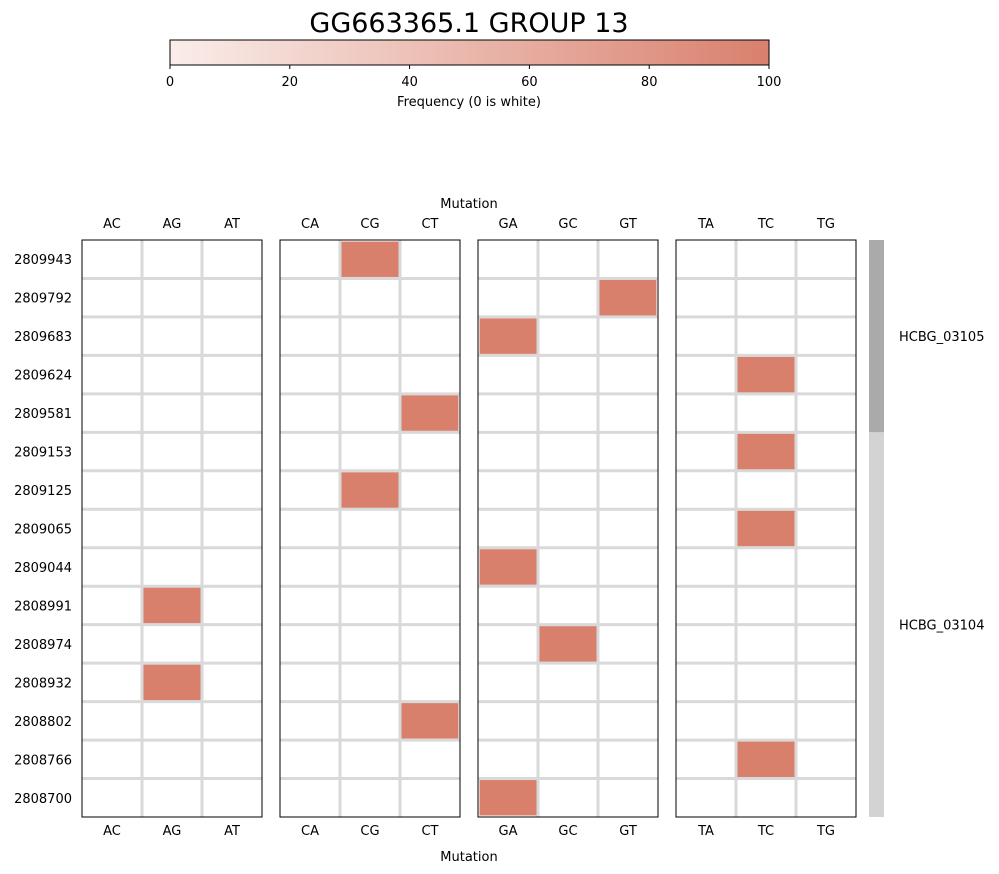 This screenshot has width=999, height=874. What do you see at coordinates (825, 224) in the screenshot?
I see `column-label-top: TG` at bounding box center [825, 224].